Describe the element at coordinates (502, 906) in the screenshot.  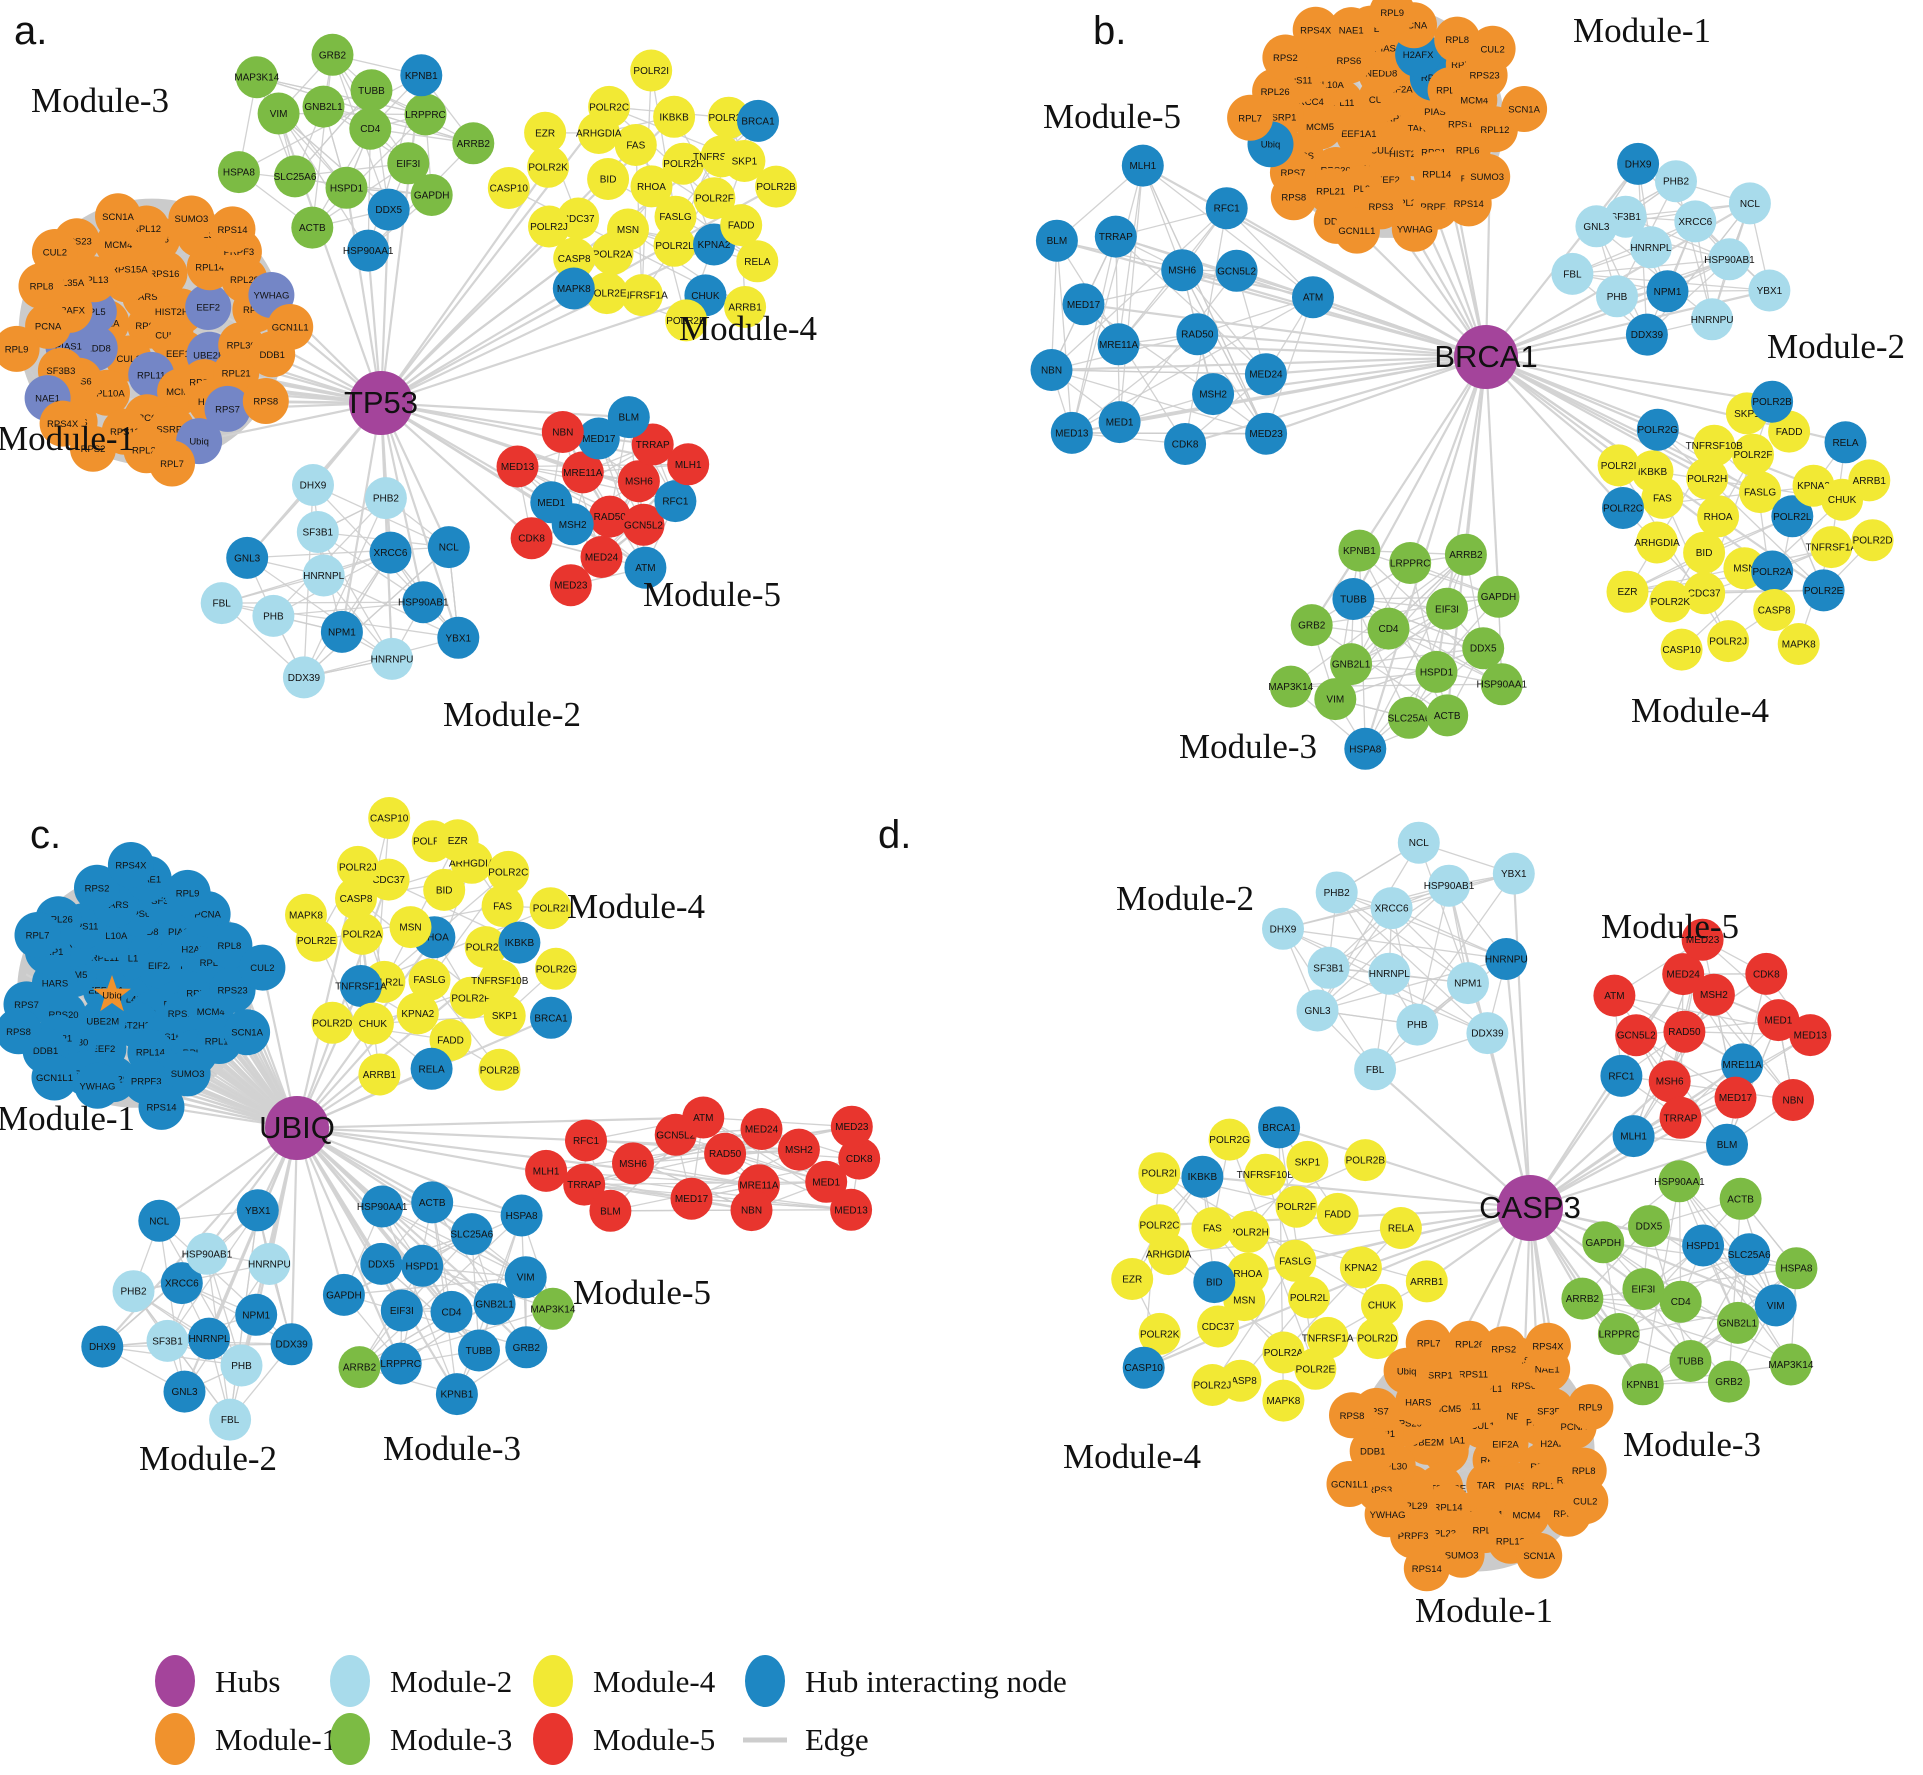
I see `node-fas` at that location.